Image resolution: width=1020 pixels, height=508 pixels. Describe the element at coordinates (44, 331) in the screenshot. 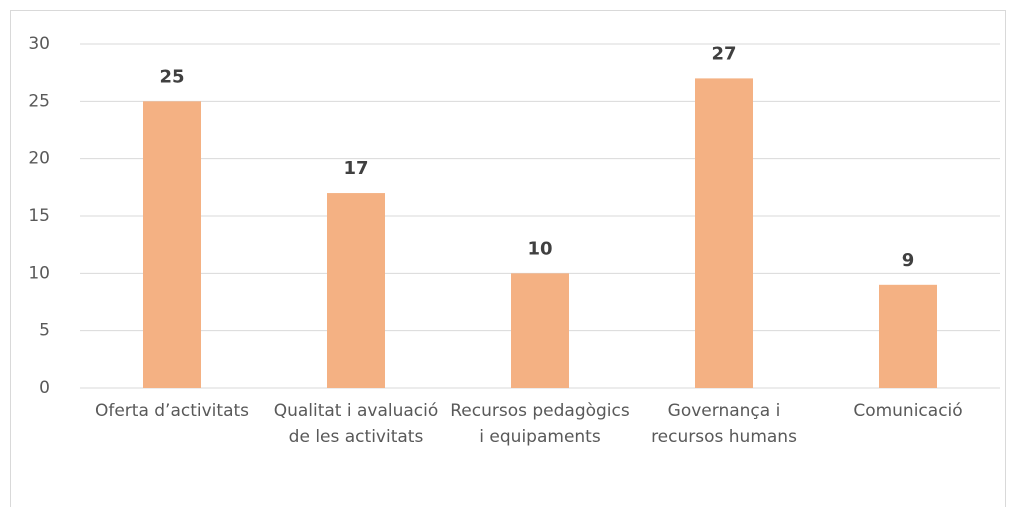

I see `y-tick-label: 5` at that location.